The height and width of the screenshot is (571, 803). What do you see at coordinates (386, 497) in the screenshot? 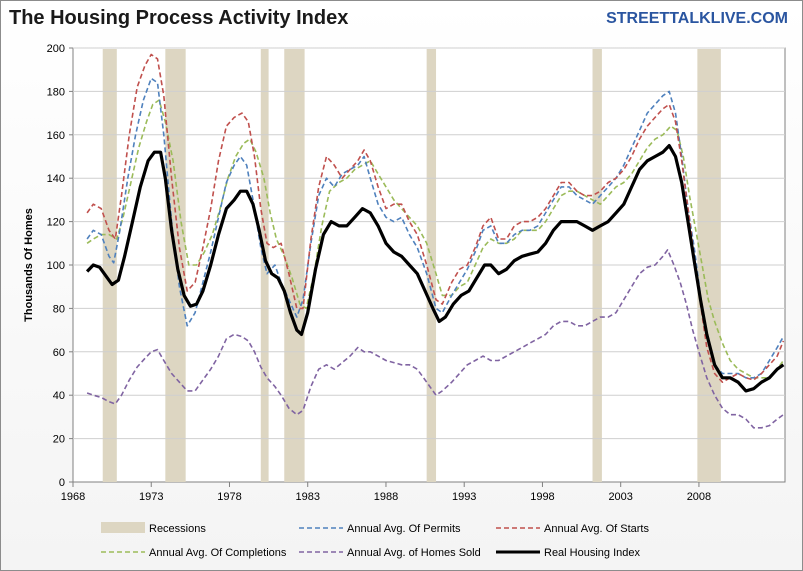
I see `x-tick-label: 1988` at bounding box center [386, 497].